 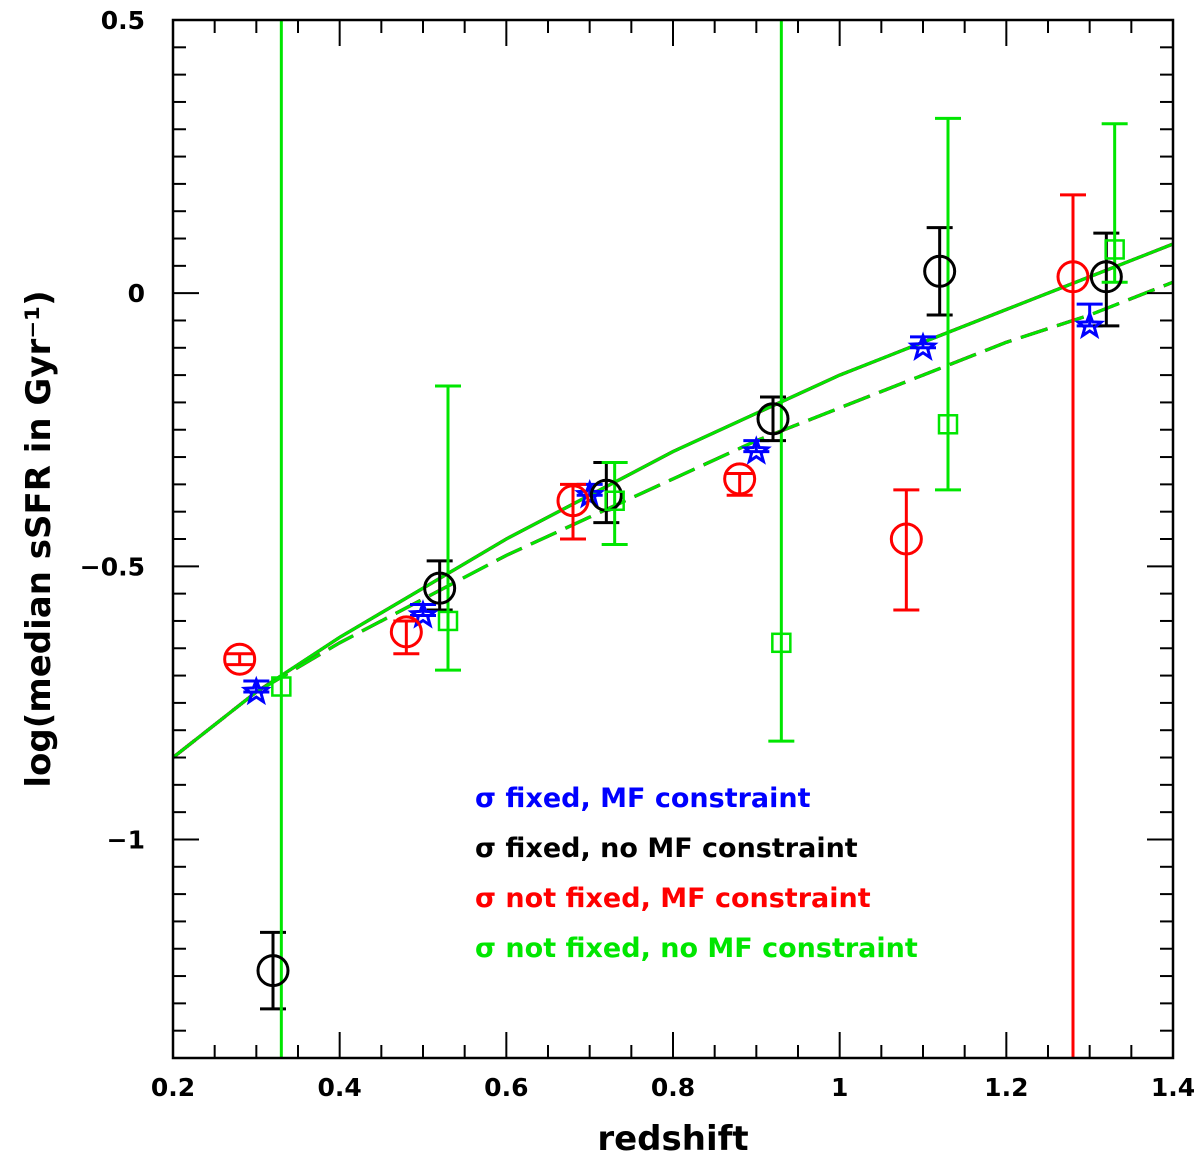 I want to click on y-tick-label: −0.5, so click(x=112, y=566).